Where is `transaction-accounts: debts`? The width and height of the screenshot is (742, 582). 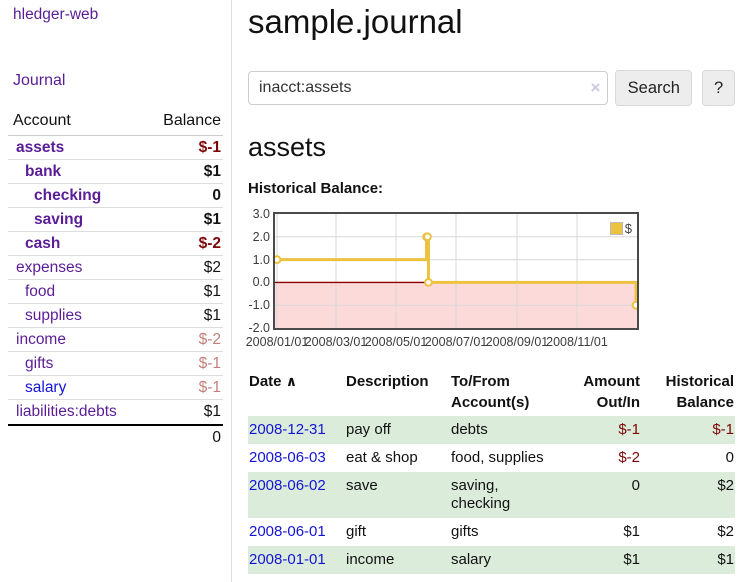 transaction-accounts: debts is located at coordinates (469, 429).